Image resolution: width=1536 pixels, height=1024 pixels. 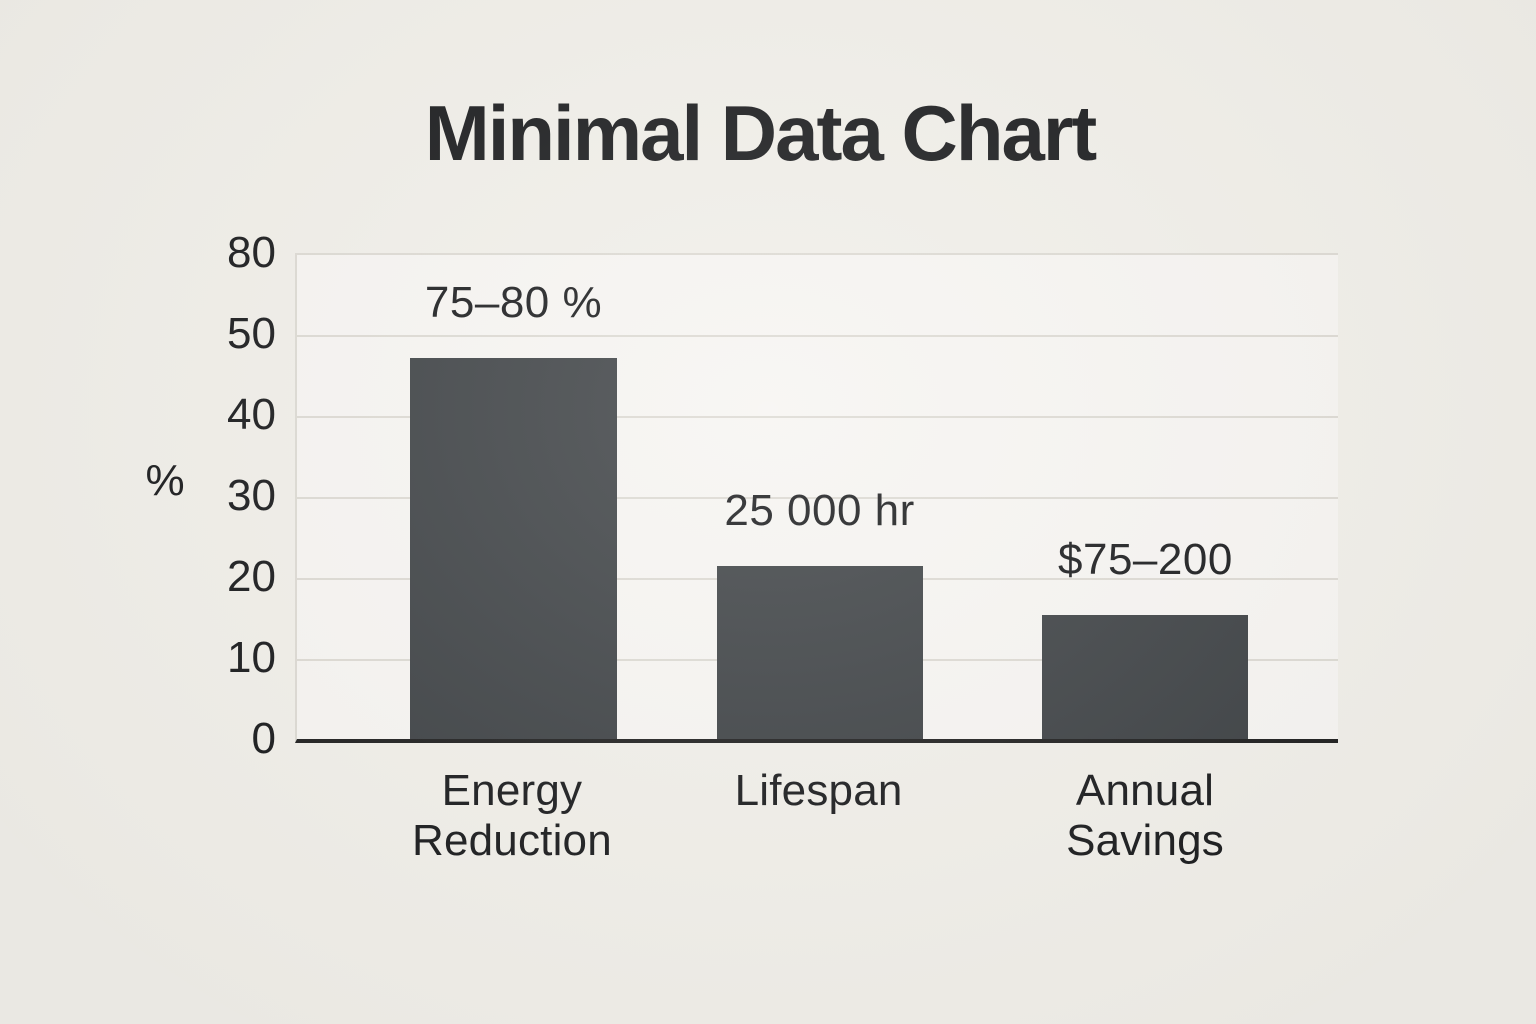 I want to click on category-label-line: Annual, so click(x=1145, y=790).